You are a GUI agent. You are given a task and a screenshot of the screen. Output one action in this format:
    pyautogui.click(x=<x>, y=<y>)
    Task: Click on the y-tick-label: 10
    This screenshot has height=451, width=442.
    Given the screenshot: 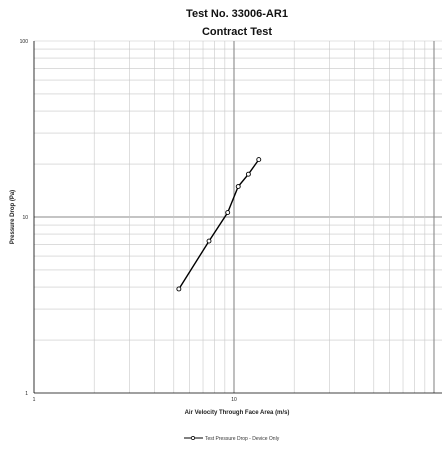 What is the action you would take?
    pyautogui.click(x=25, y=218)
    